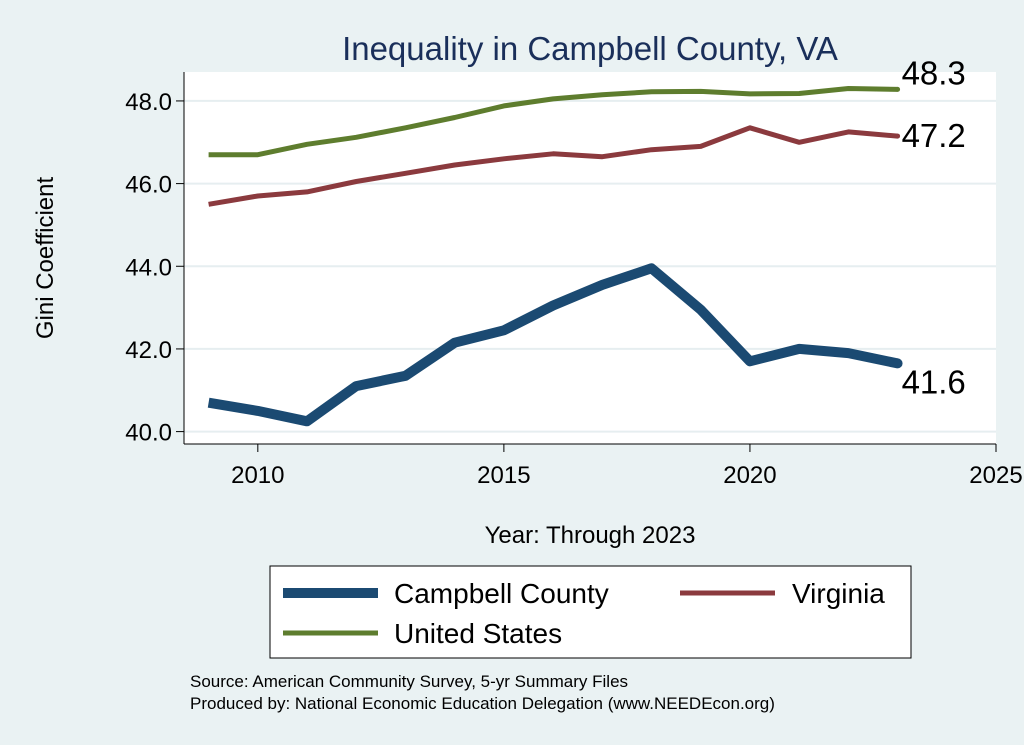  I want to click on series-line-virginia, so click(553, 166).